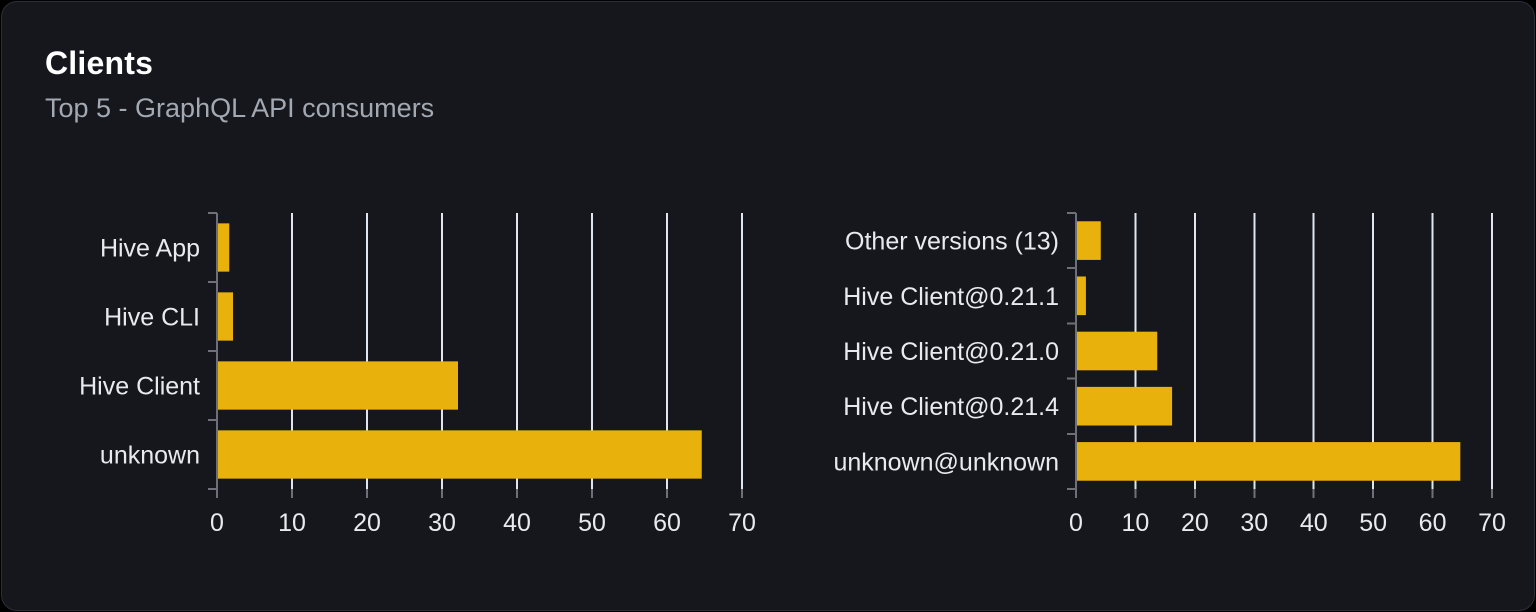 This screenshot has height=612, width=1536. What do you see at coordinates (99, 63) in the screenshot?
I see `panel-title: Clients` at bounding box center [99, 63].